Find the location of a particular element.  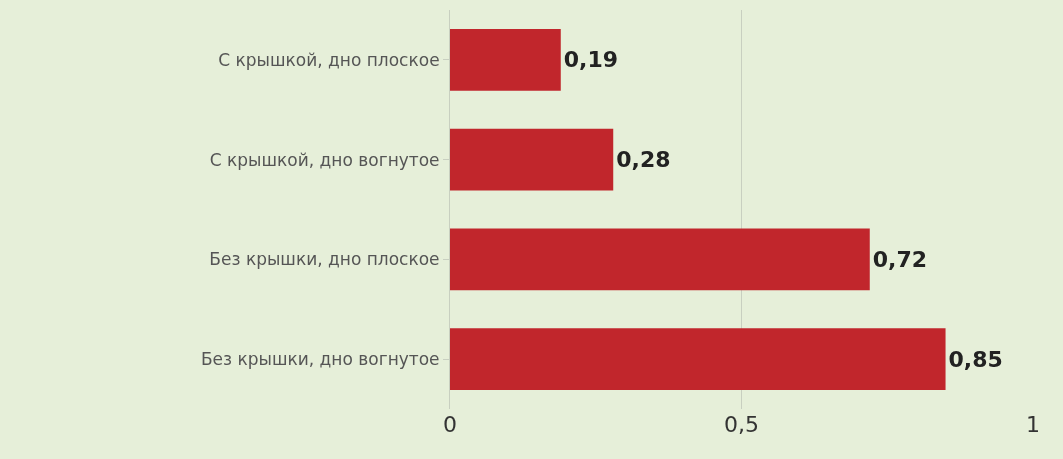

data-label: 0,19 is located at coordinates (591, 60).